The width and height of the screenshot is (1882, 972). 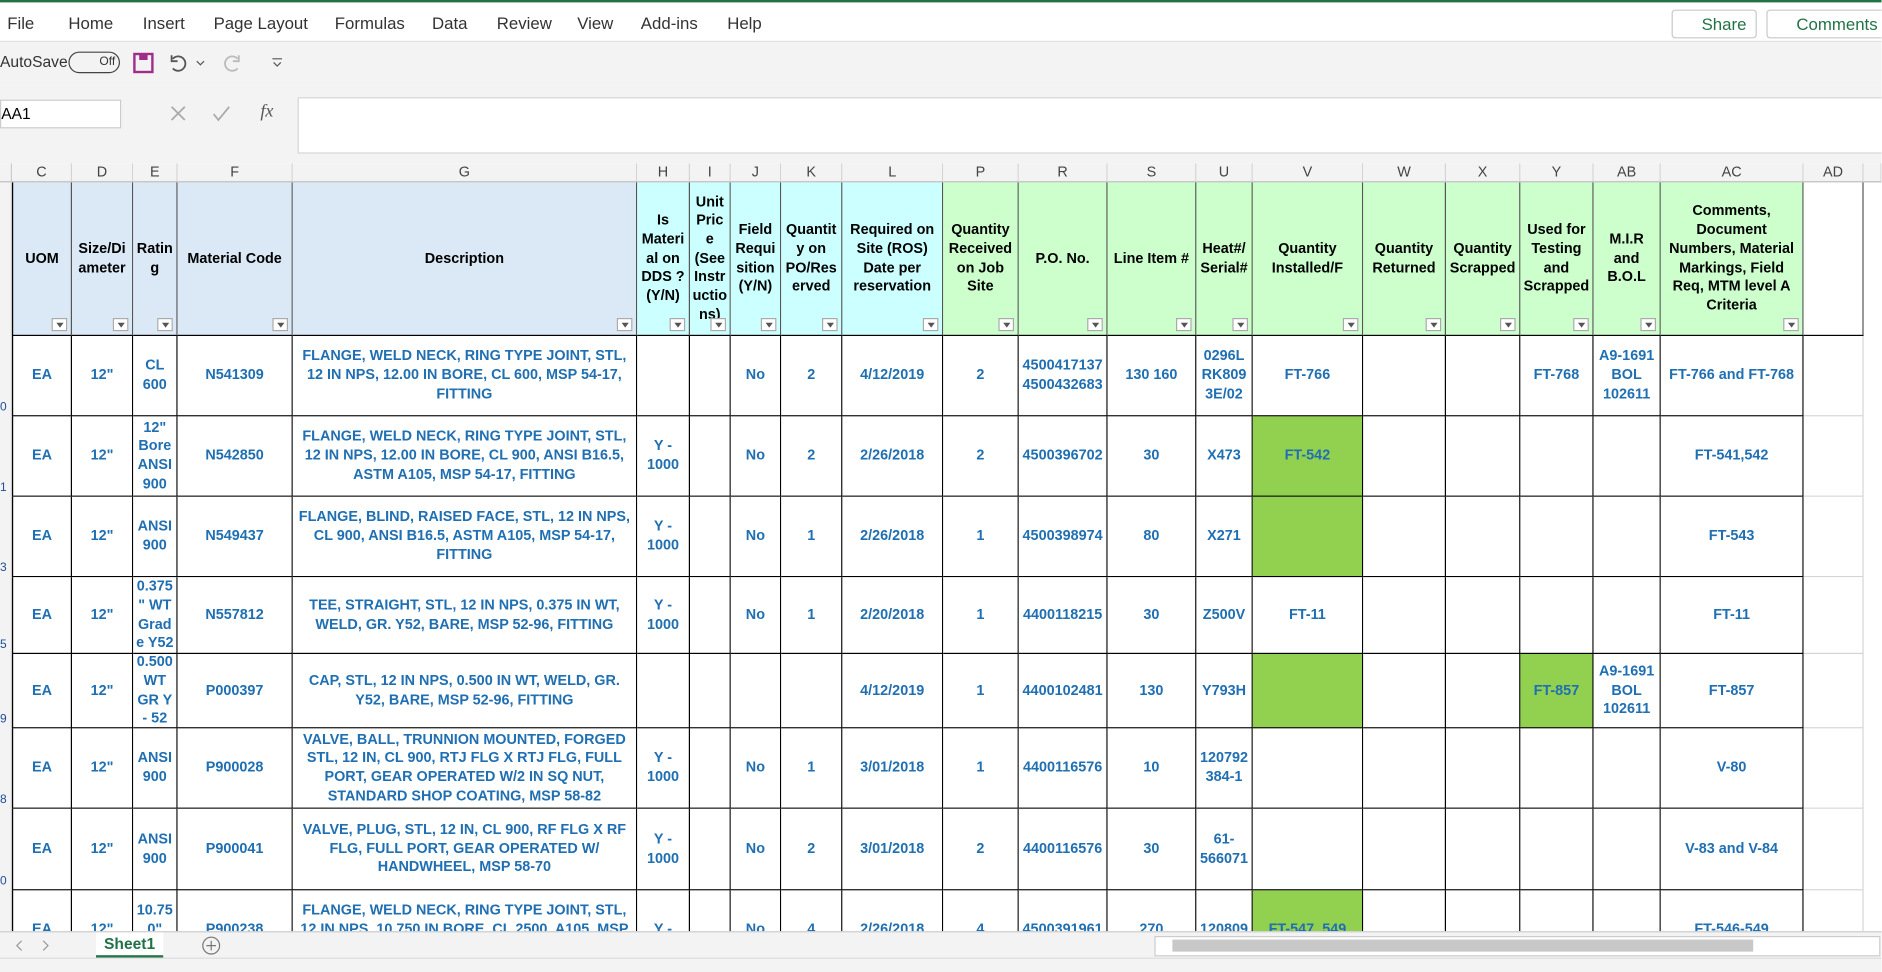 I want to click on name-box: AA1, so click(x=61, y=114).